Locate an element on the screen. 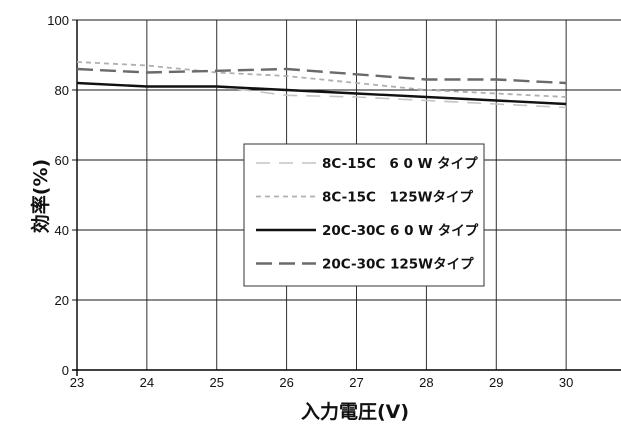  y-tick-label: 60 is located at coordinates (62, 160).